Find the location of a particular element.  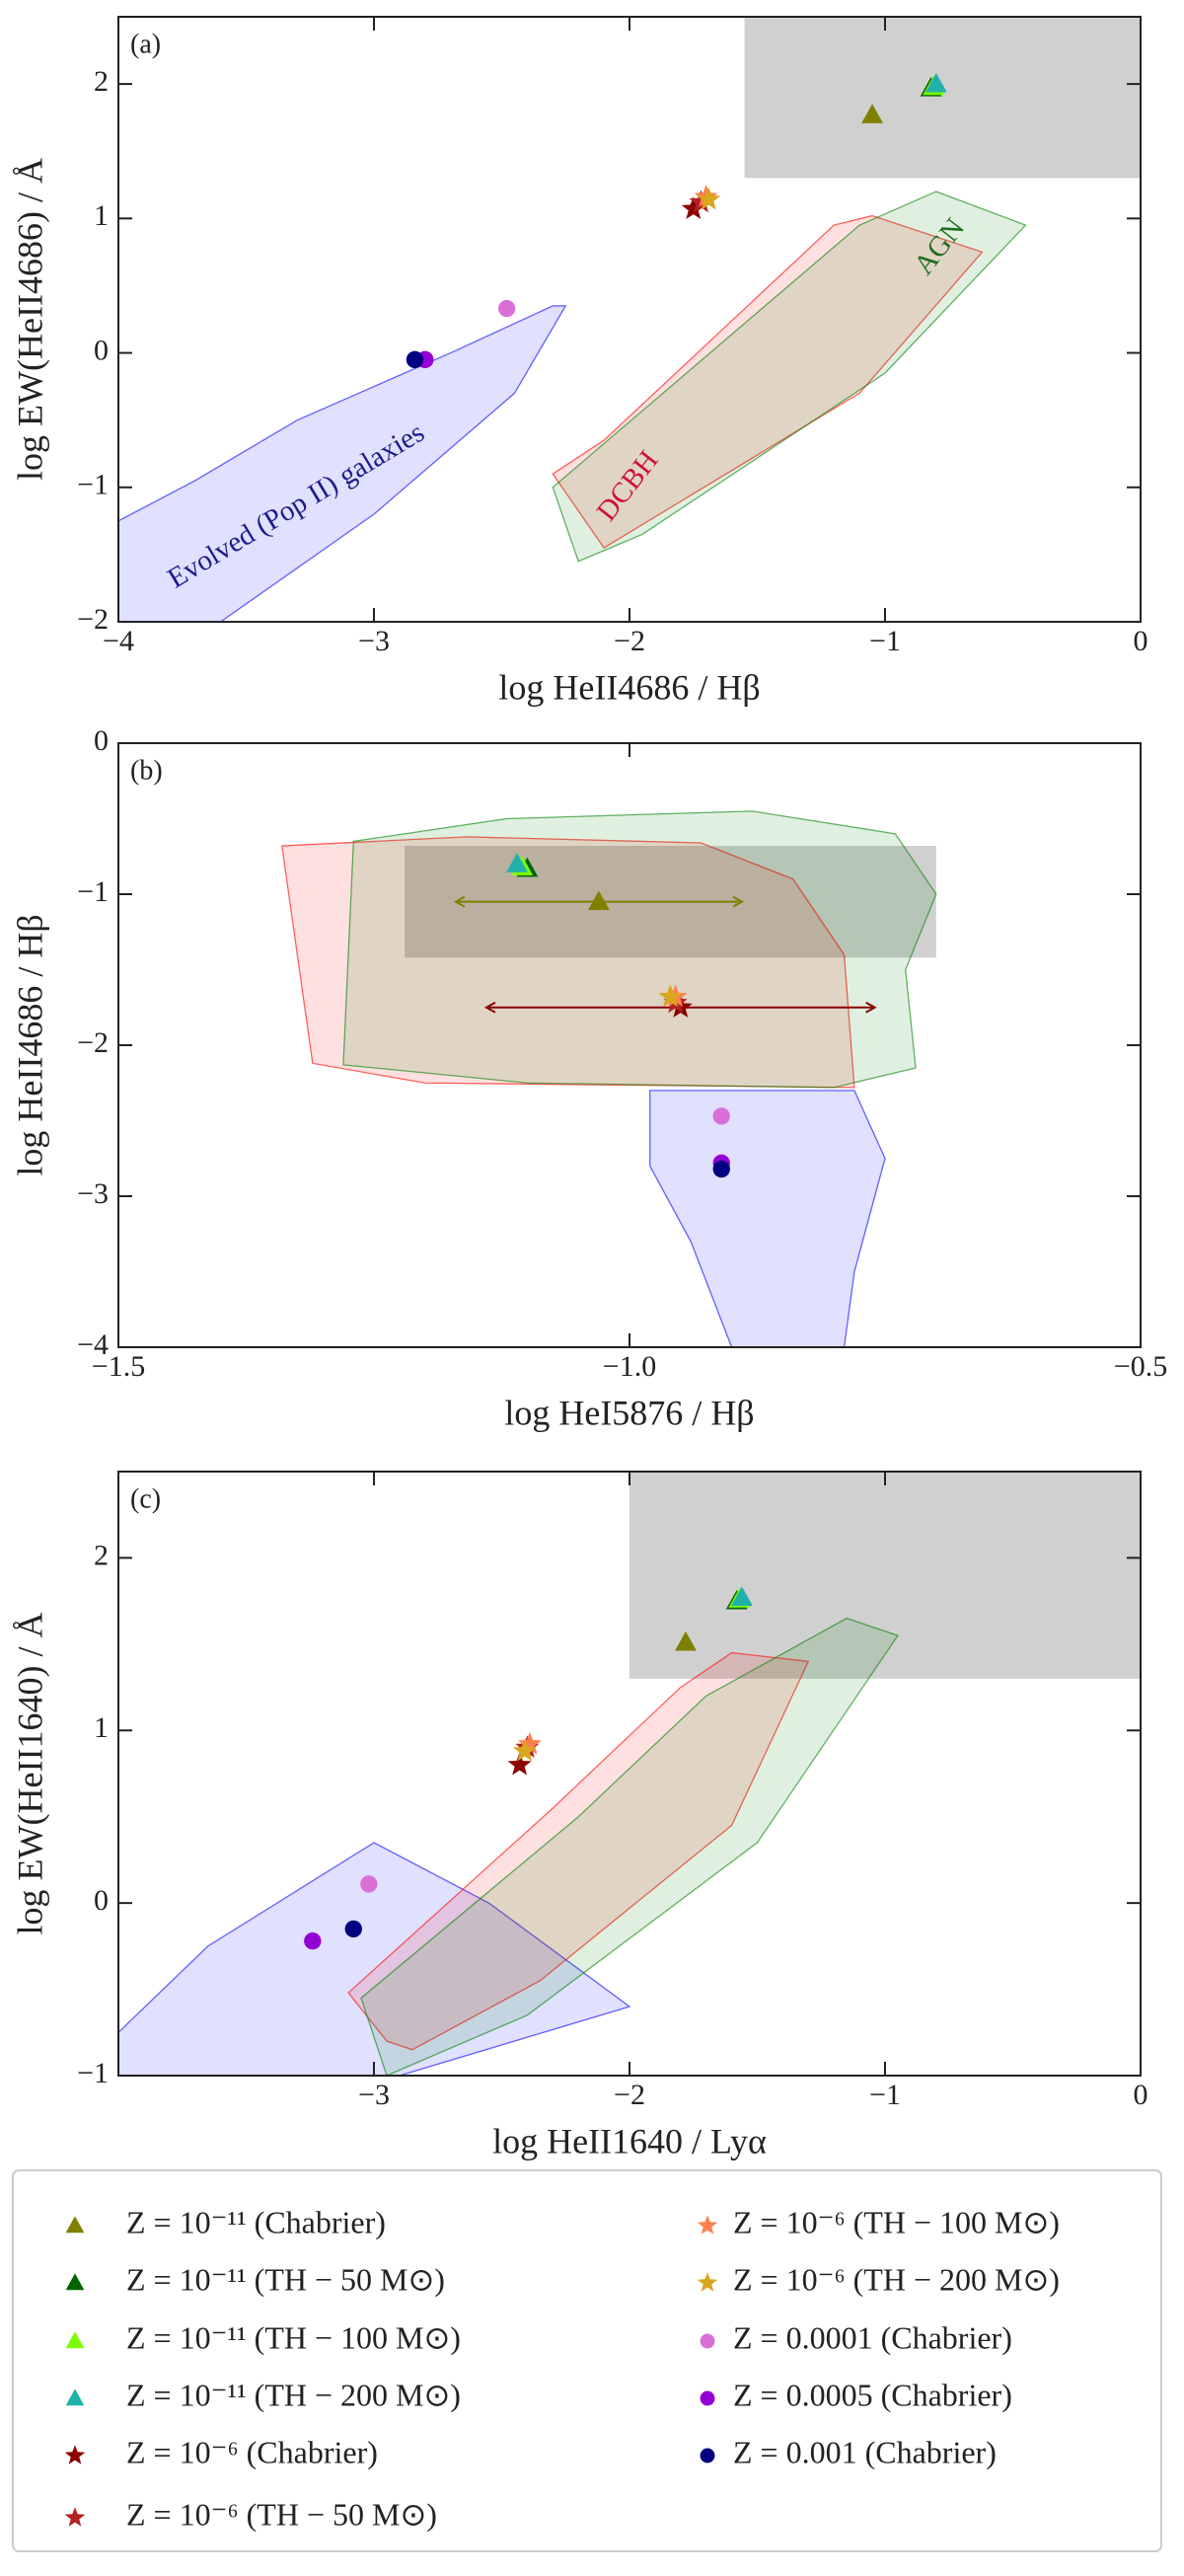

legend-entry: Z = 10⁻⁶ (TH − 100 M⊙) is located at coordinates (879, 2221).